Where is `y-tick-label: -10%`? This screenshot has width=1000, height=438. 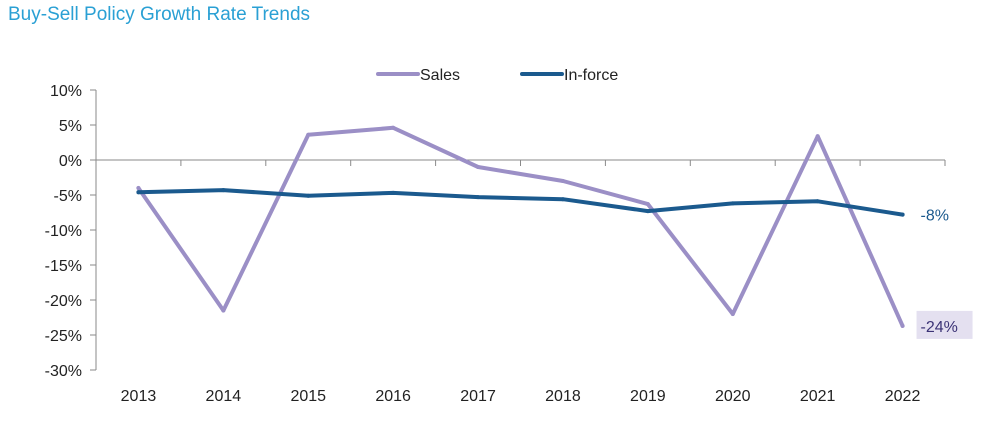
y-tick-label: -10% is located at coordinates (63, 231).